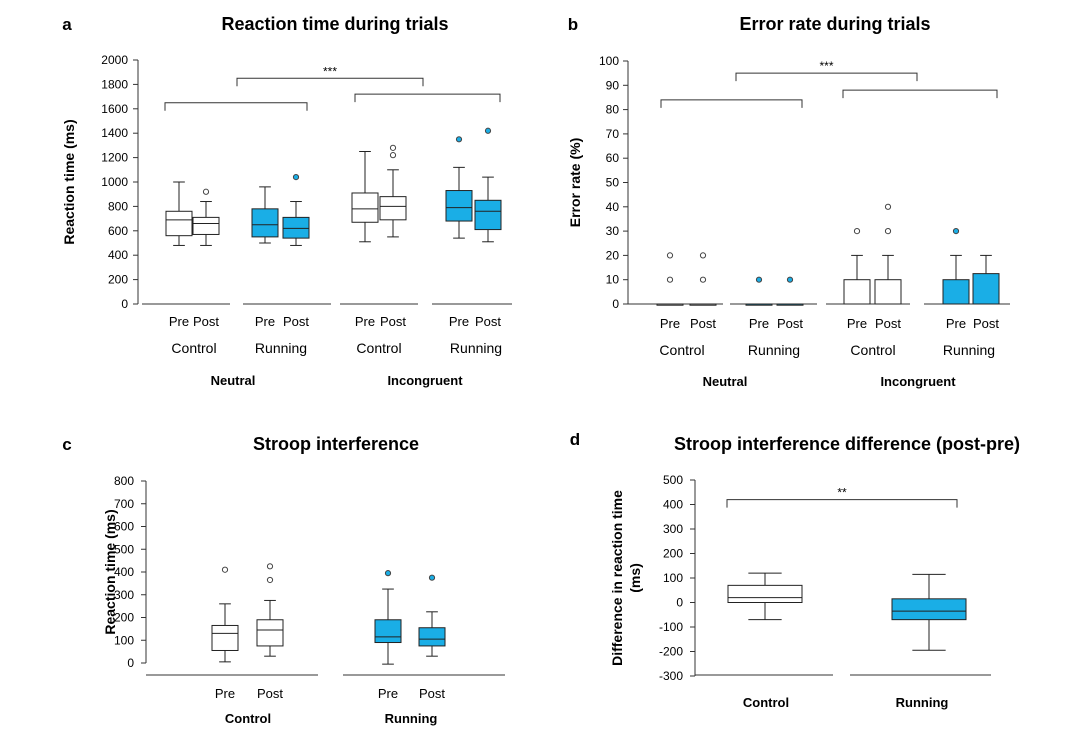 This screenshot has width=1080, height=732. I want to click on y-axis-label-a: Reaction time (ms), so click(69, 181).